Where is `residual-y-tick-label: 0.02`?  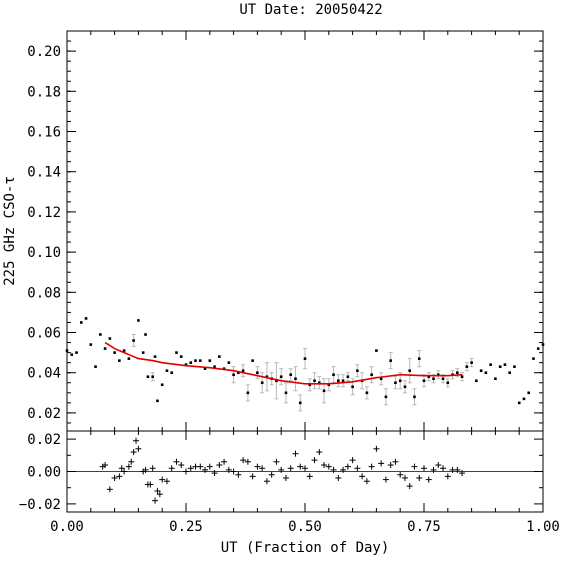 residual-y-tick-label: 0.02 is located at coordinates (44, 440).